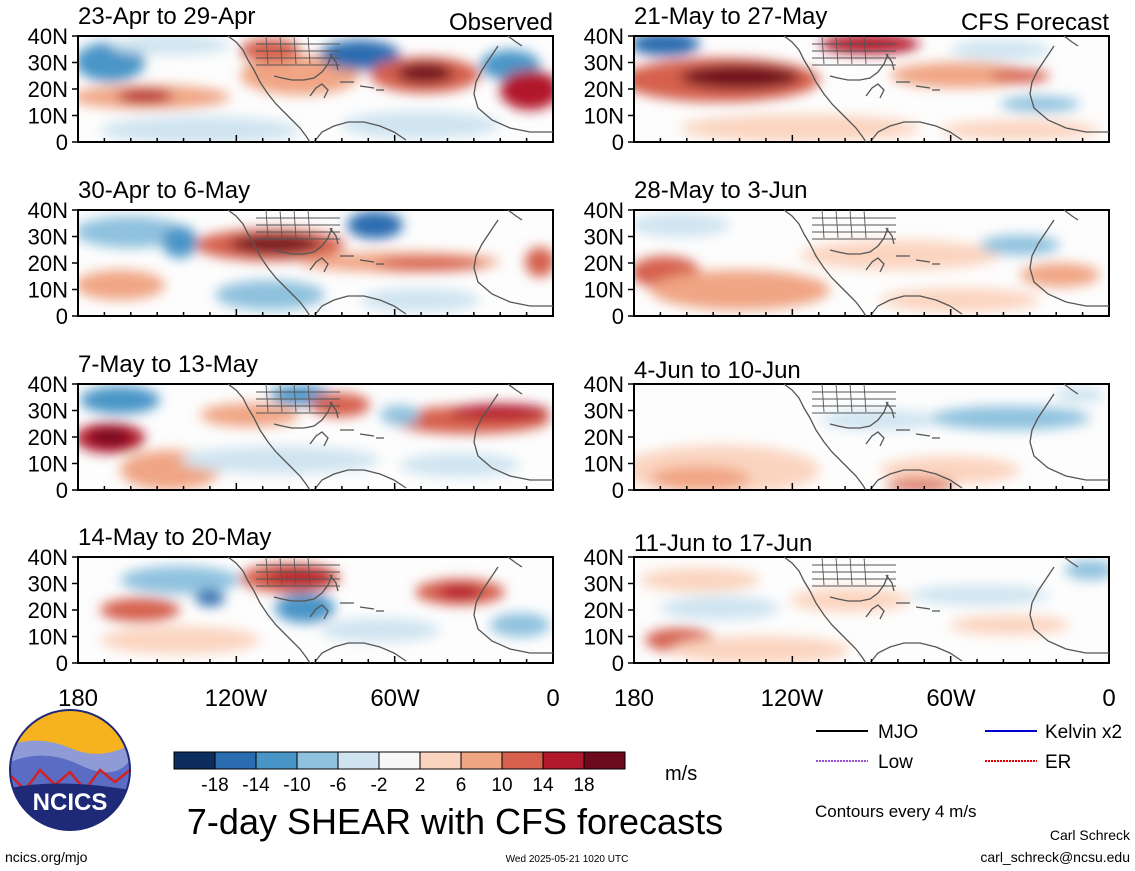 Image resolution: width=1135 pixels, height=871 pixels. Describe the element at coordinates (501, 22) in the screenshot. I see `observed-header: Observed` at that location.